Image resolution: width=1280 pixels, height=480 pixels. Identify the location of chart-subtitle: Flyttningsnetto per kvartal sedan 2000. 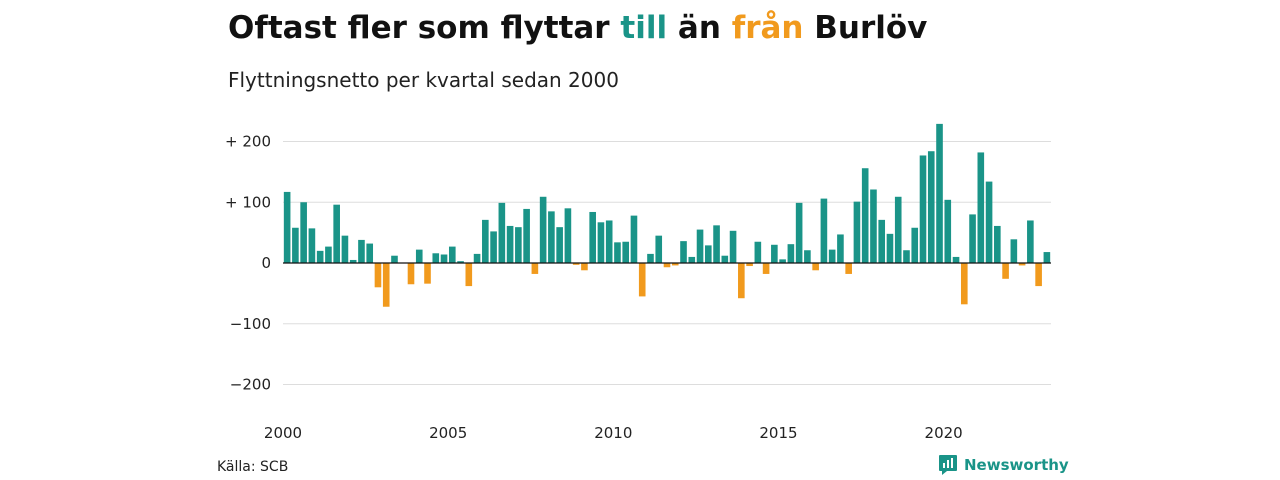
(423, 80).